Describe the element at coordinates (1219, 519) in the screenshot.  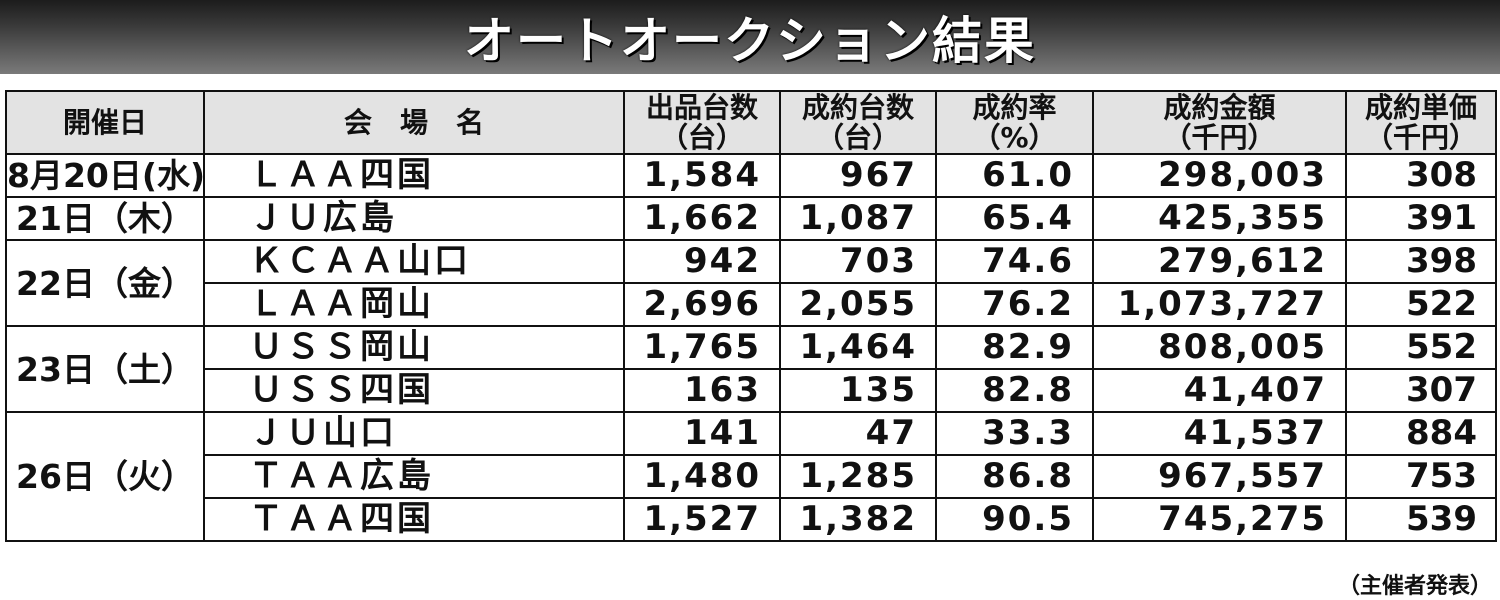
I see `amount-cell: 745,275` at that location.